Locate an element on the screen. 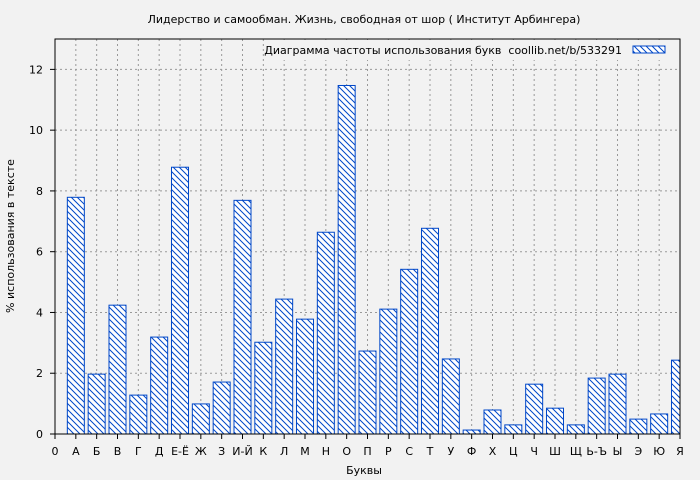 The width and height of the screenshot is (700, 480). bar-Т is located at coordinates (430, 330).